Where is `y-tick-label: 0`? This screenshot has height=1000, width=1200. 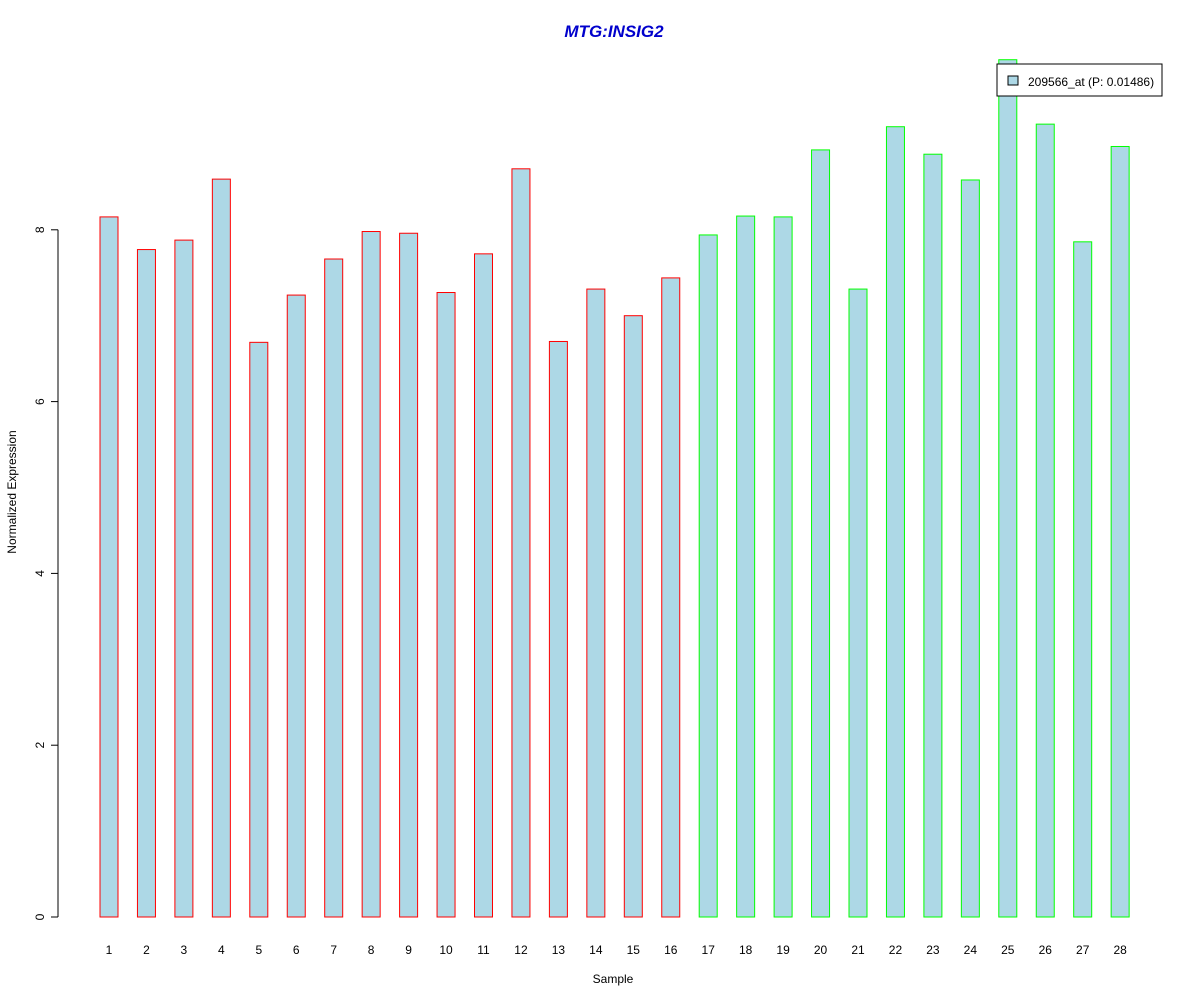 y-tick-label: 0 is located at coordinates (40, 916).